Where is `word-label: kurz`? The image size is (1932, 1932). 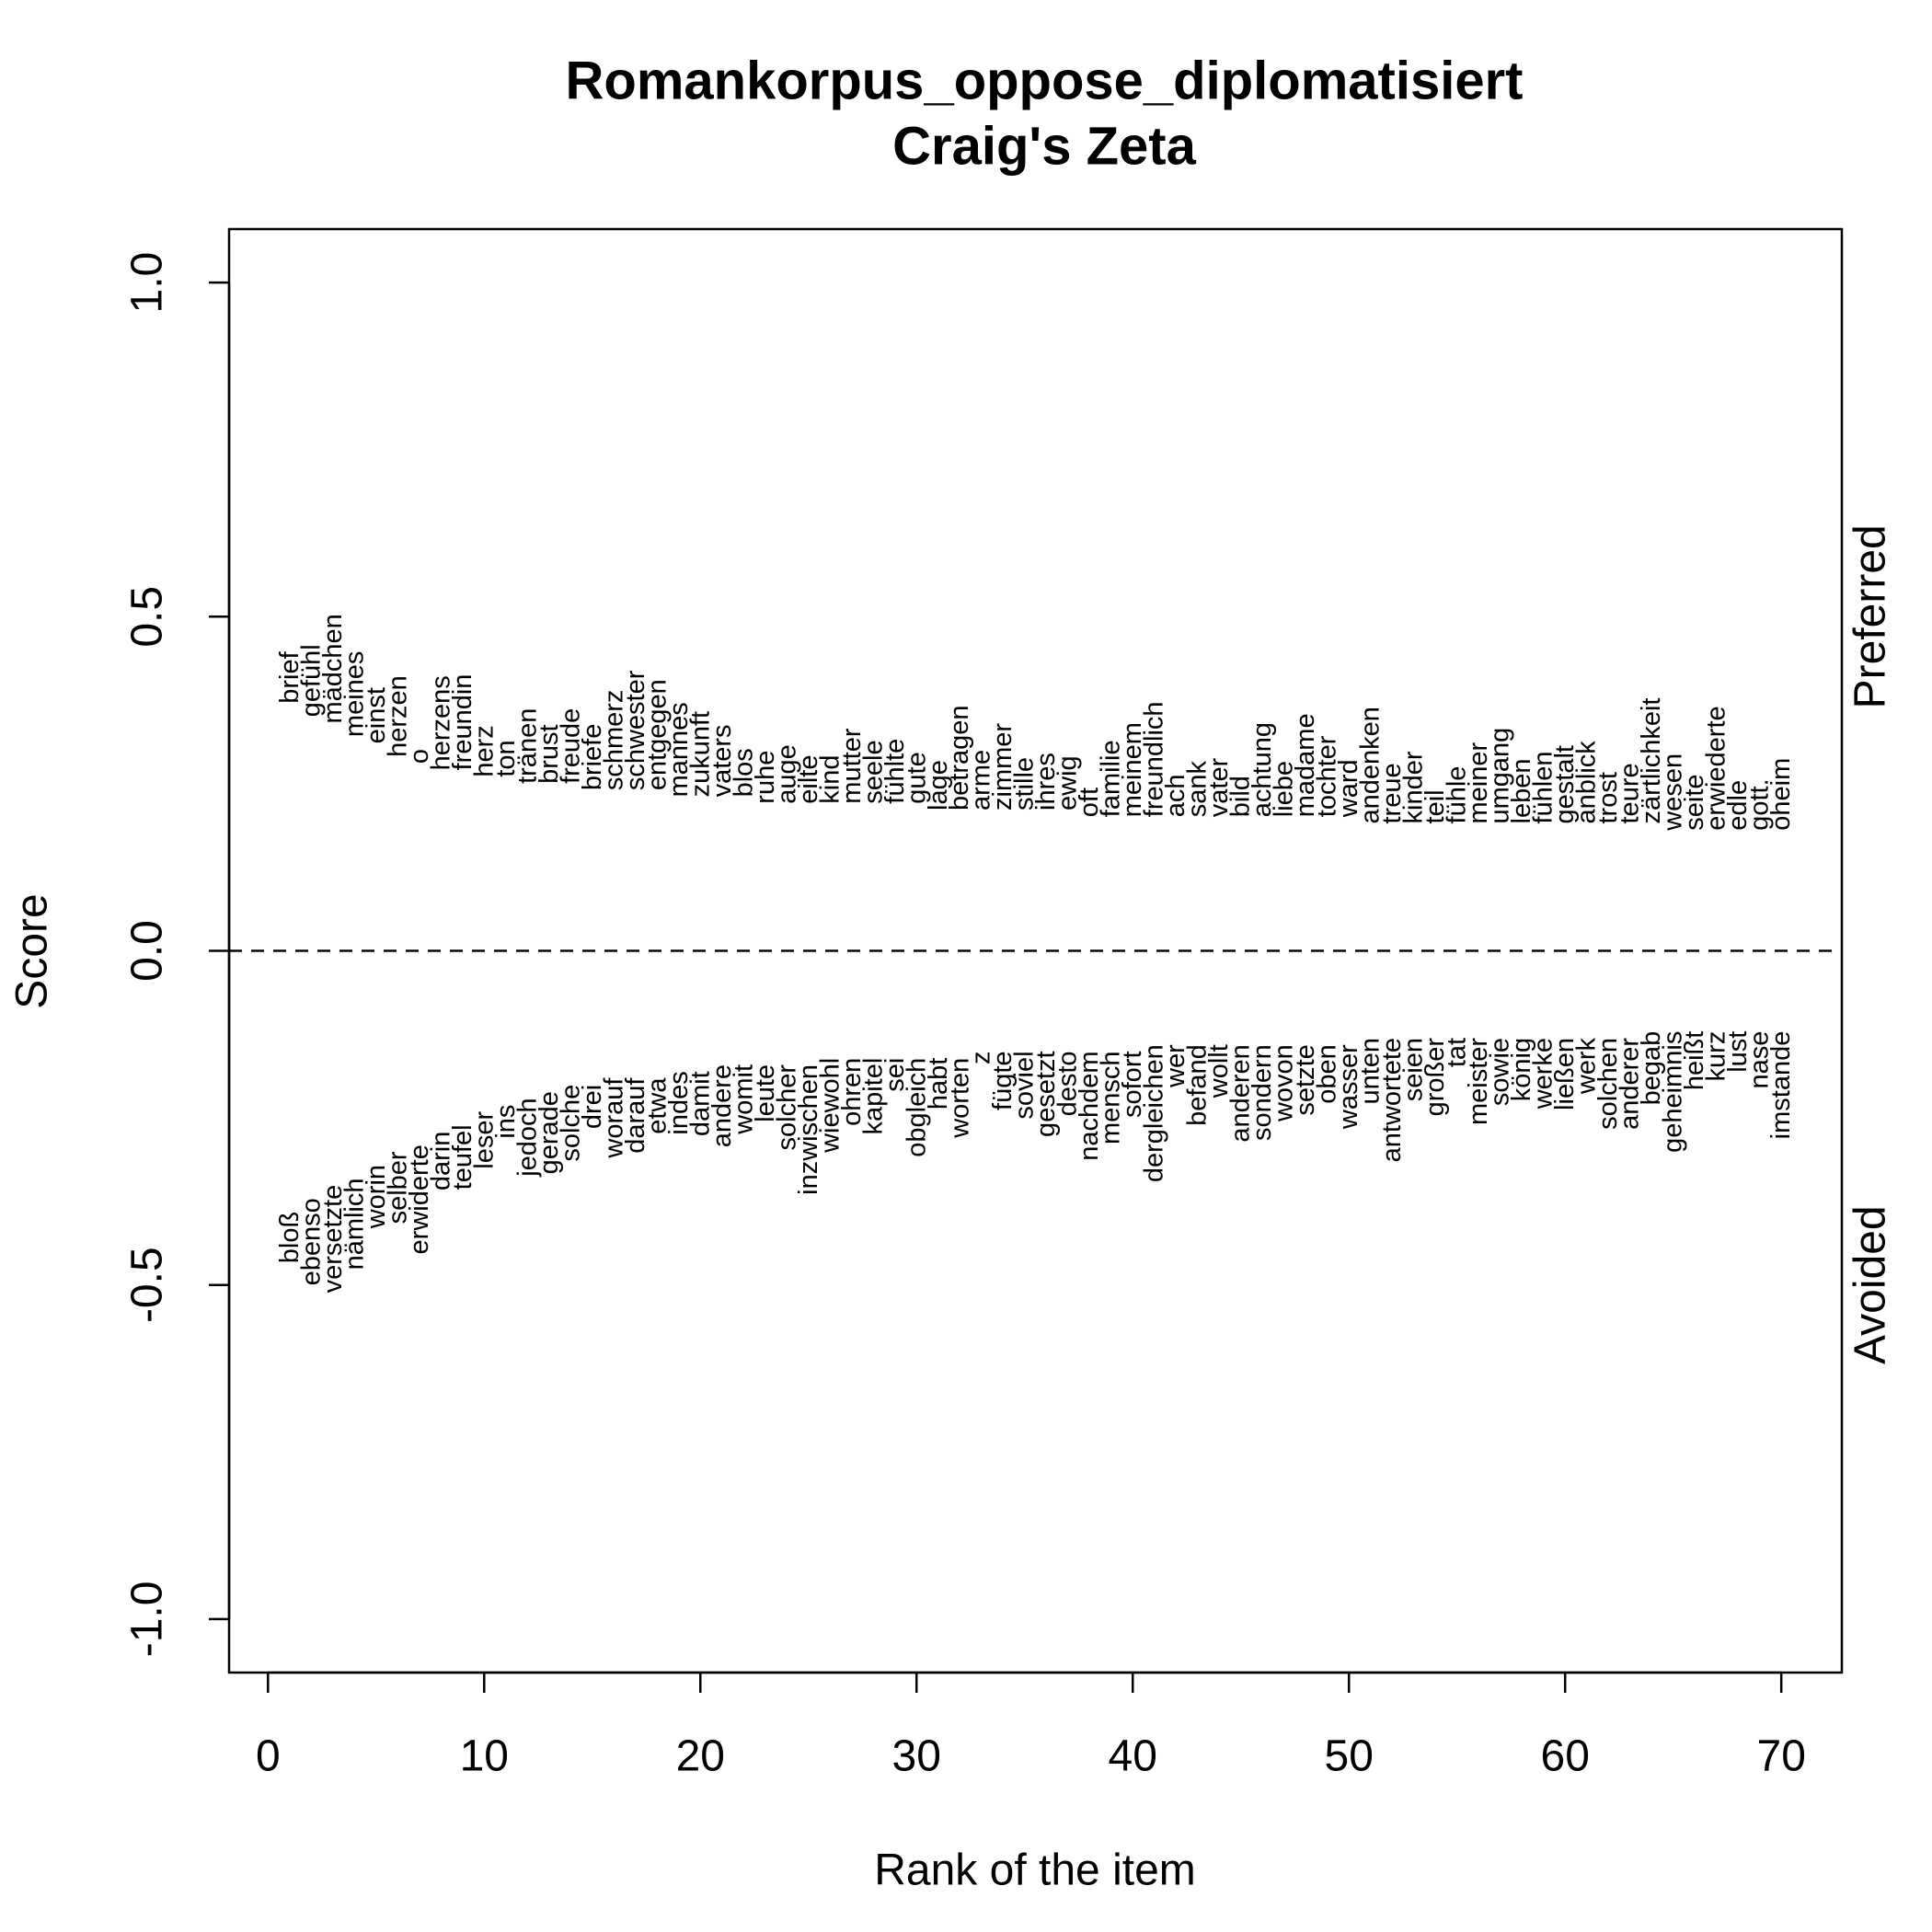 word-label: kurz is located at coordinates (1716, 1056).